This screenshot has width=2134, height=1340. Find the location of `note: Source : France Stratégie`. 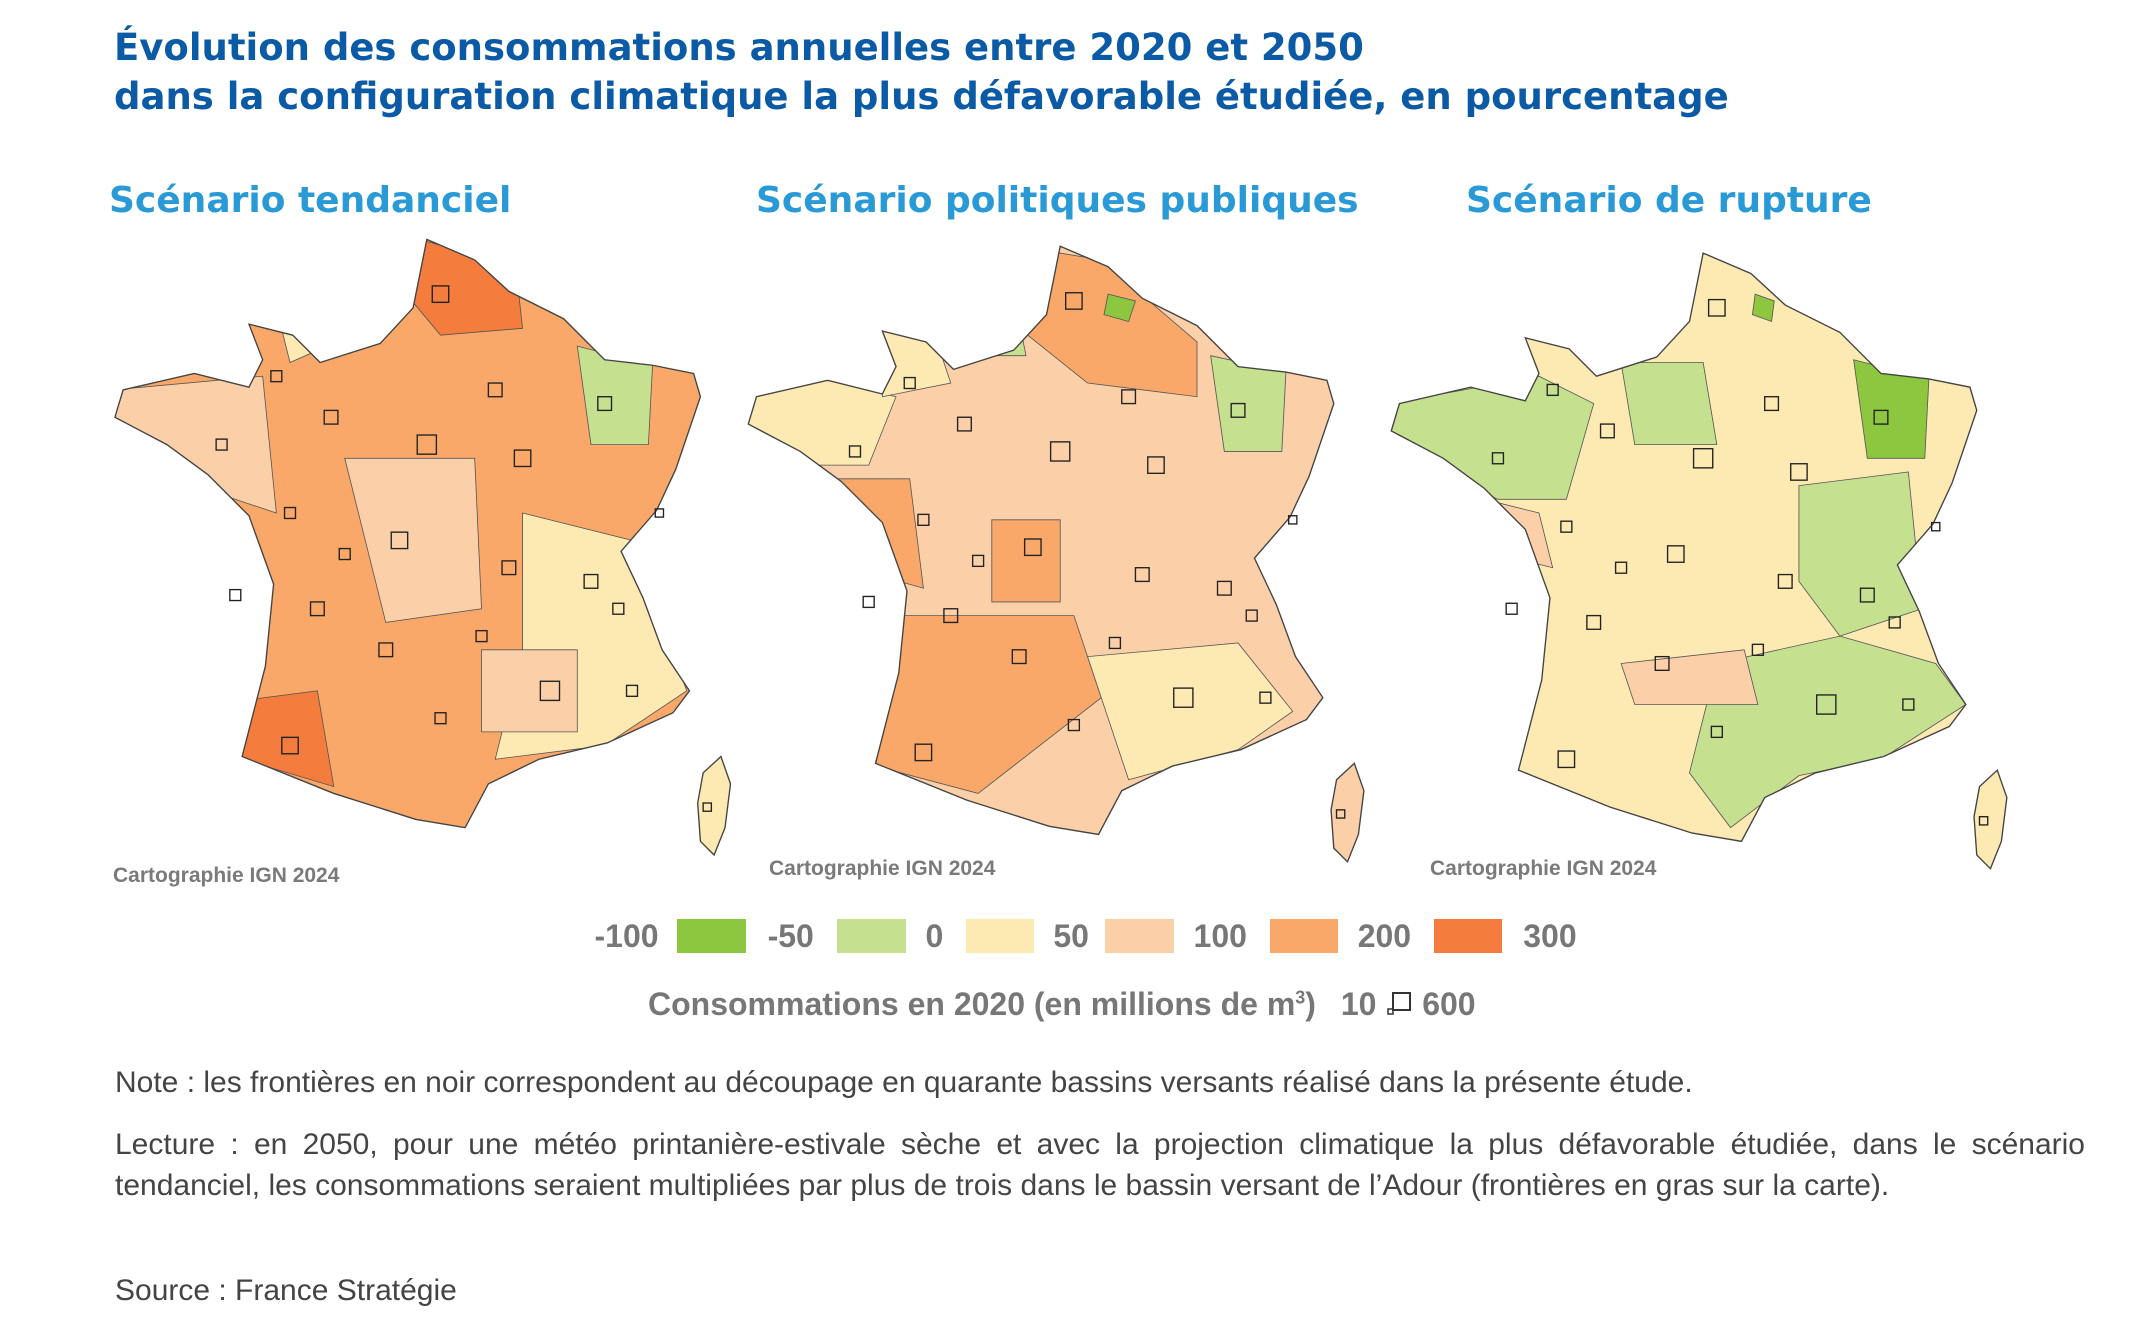

note: Source : France Stratégie is located at coordinates (286, 1290).